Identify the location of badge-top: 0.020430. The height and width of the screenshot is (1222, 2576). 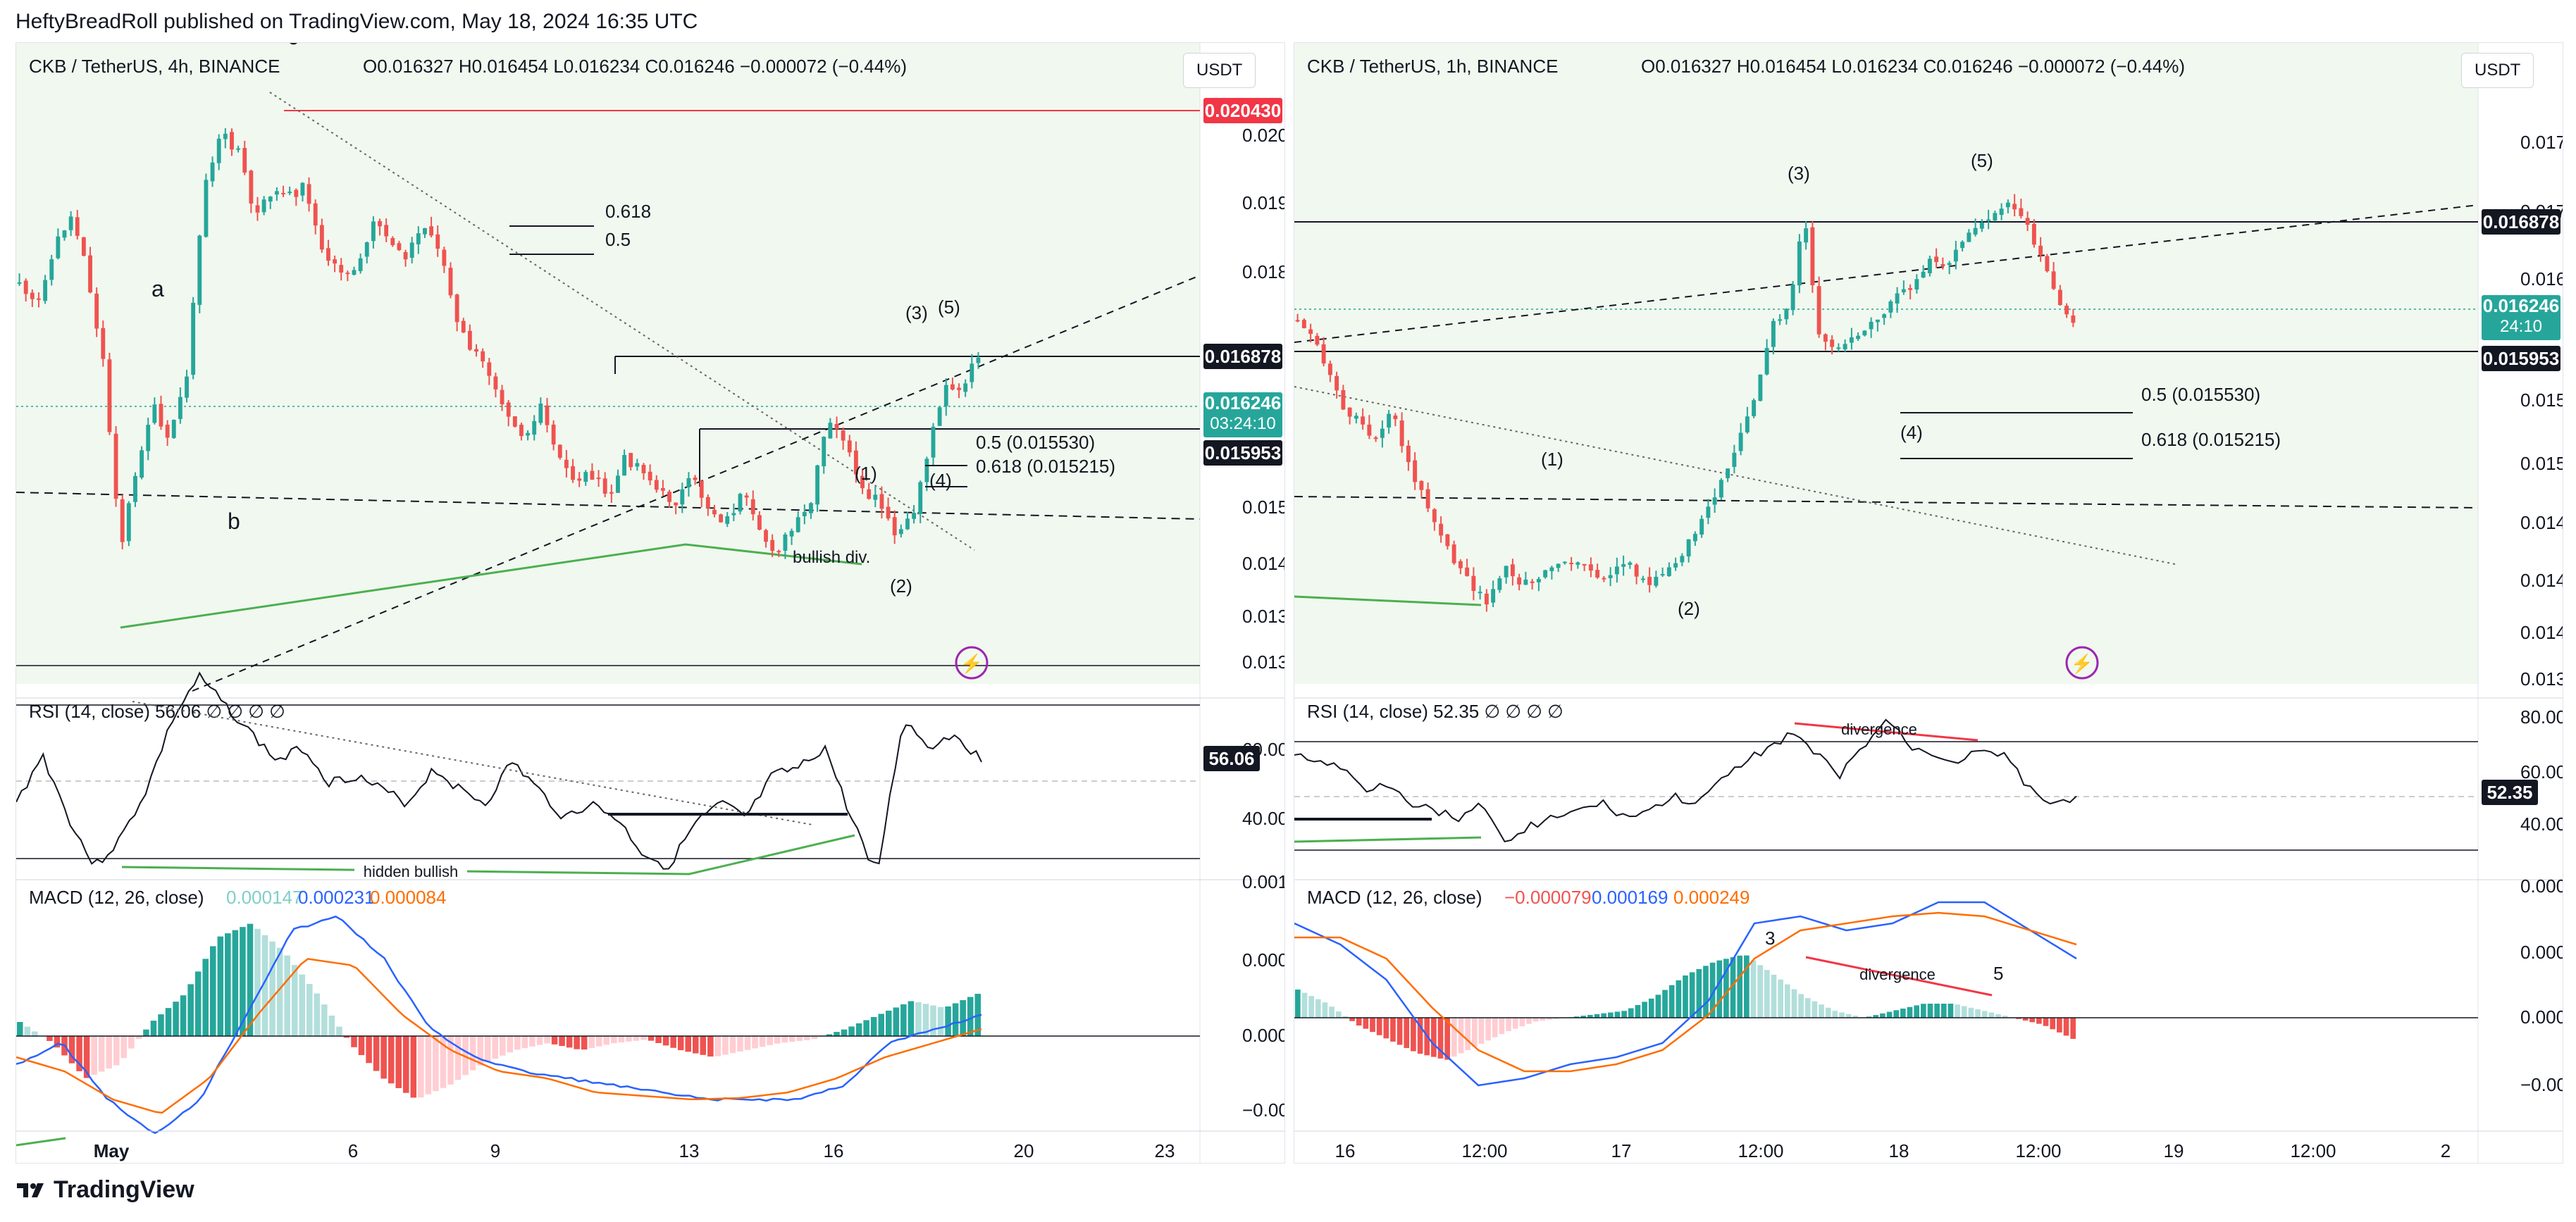
(1243, 110).